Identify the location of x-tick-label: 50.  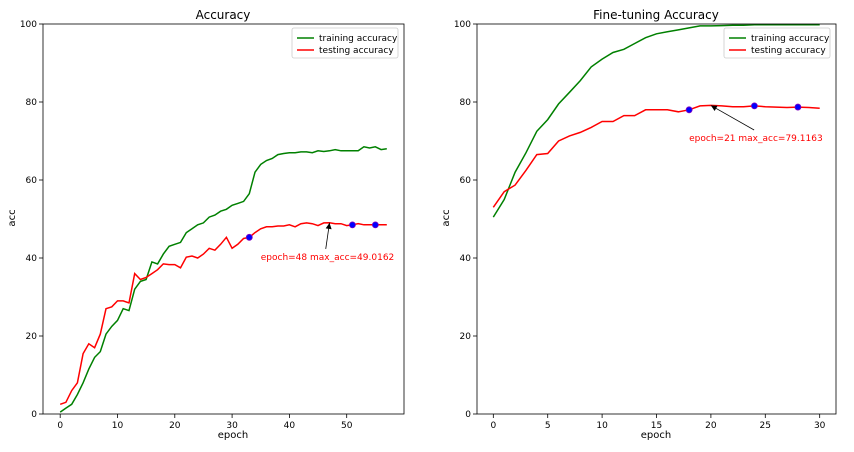
(347, 426).